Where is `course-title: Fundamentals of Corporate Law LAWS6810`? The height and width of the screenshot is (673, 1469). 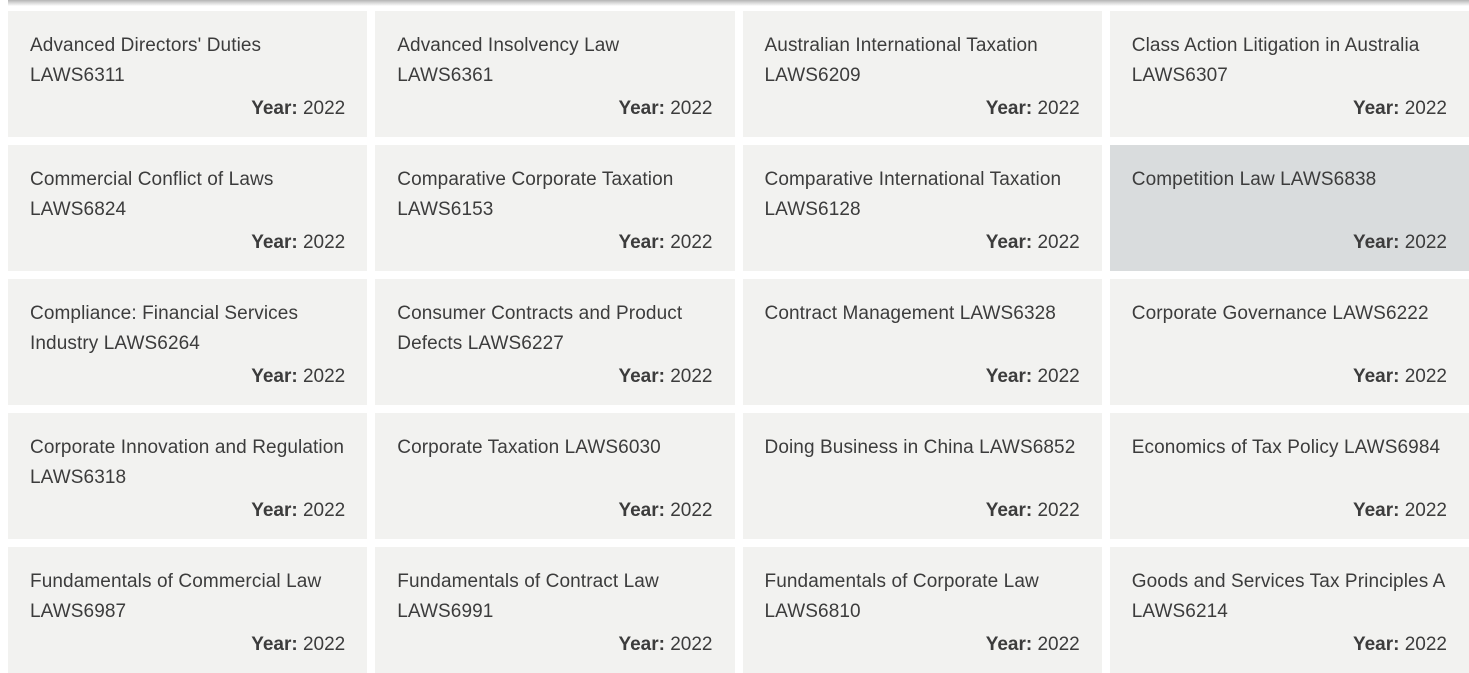 course-title: Fundamentals of Corporate Law LAWS6810 is located at coordinates (901, 596).